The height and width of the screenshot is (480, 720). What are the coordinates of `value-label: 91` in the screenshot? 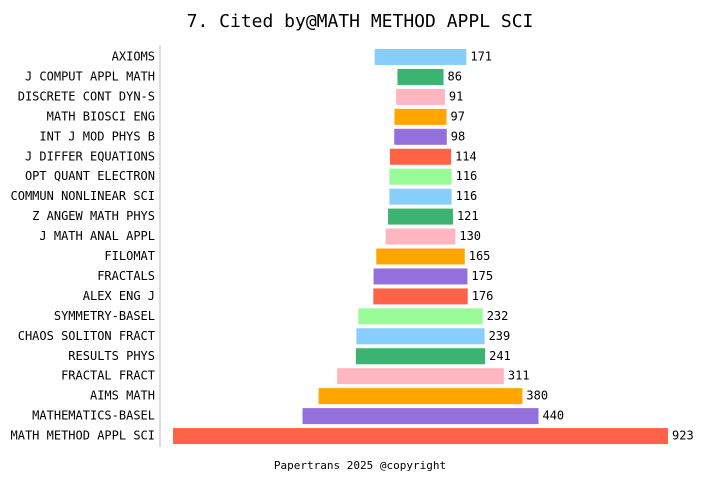 It's located at (456, 96).